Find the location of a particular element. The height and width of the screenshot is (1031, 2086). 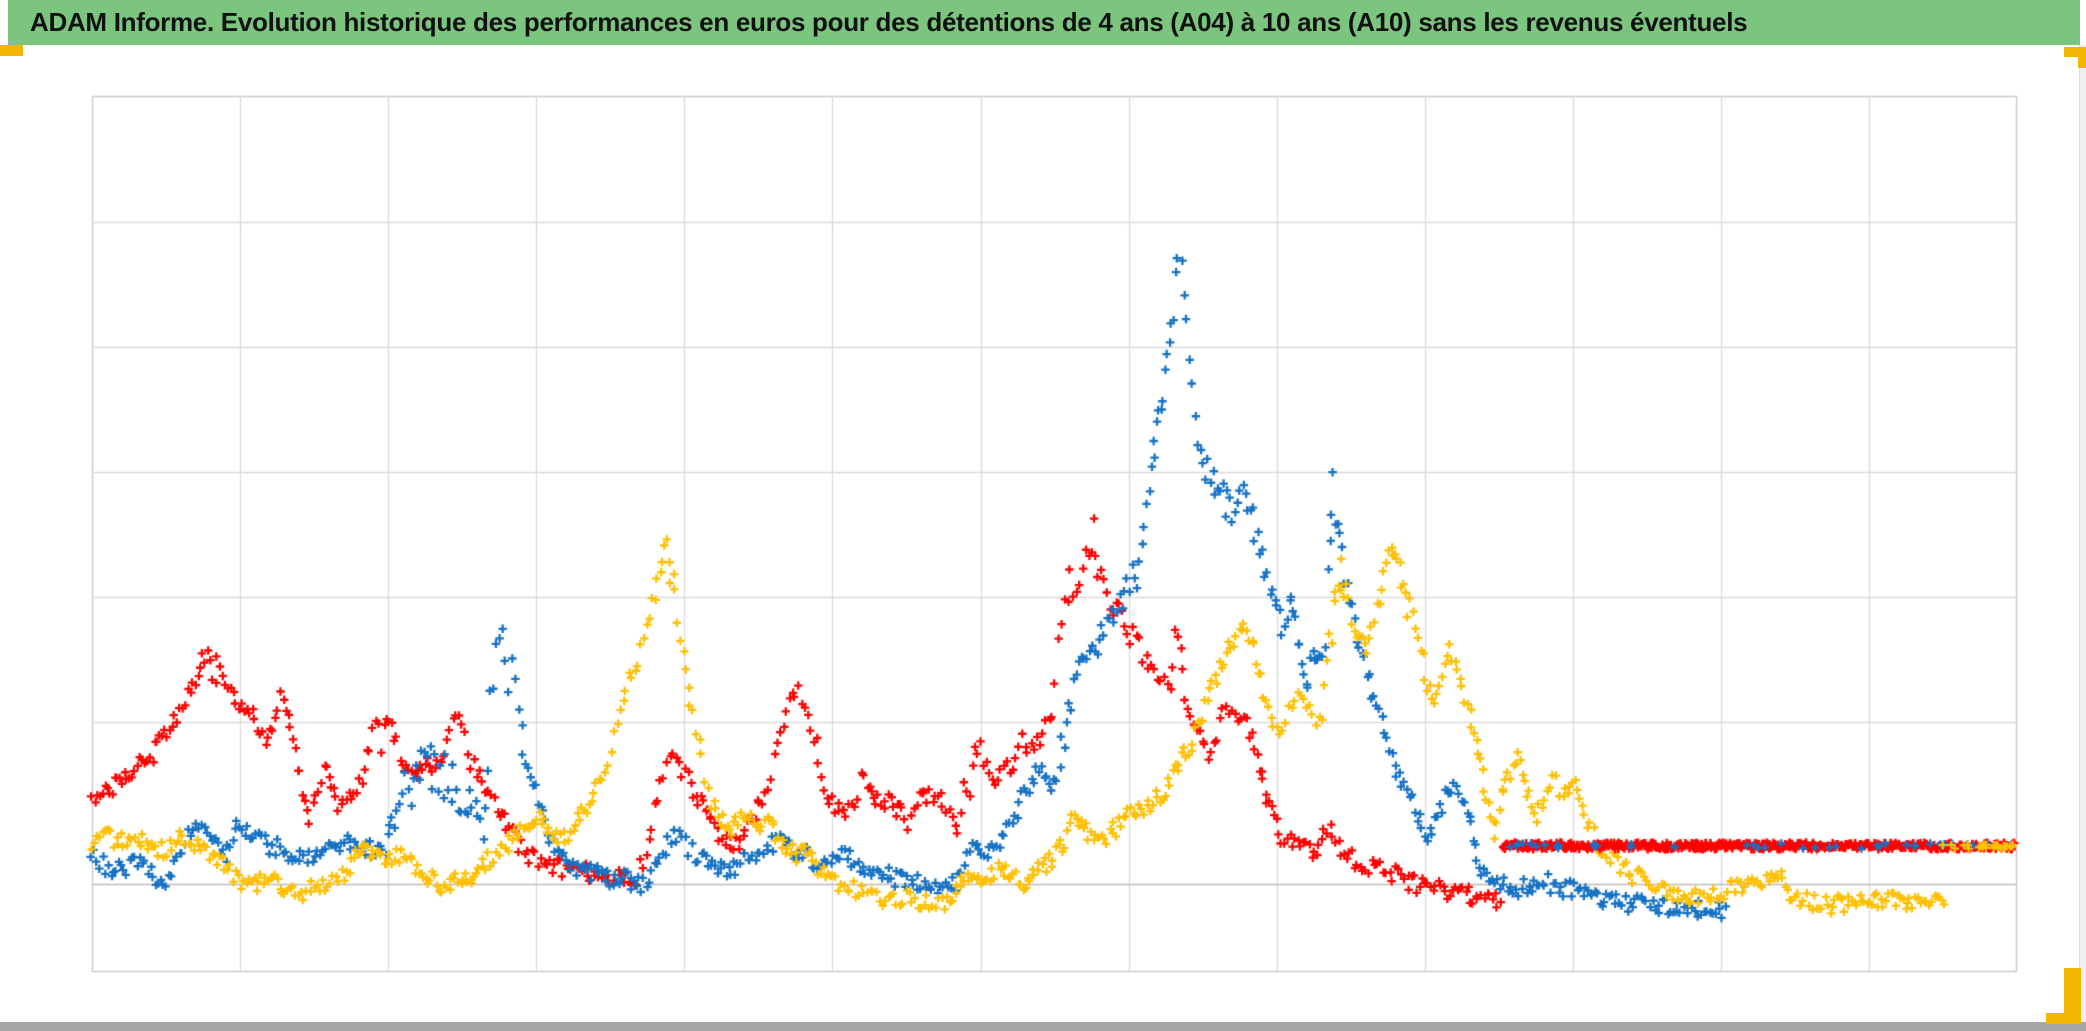

bottom-edge-strip is located at coordinates (1043, 1026).